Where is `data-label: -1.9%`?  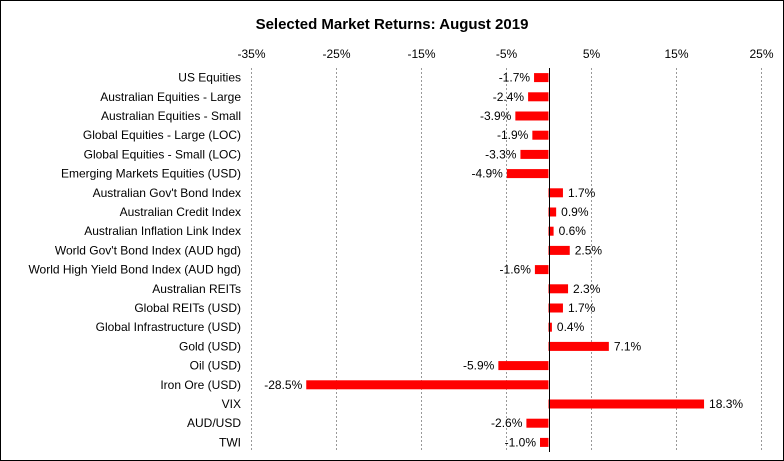
data-label: -1.9% is located at coordinates (513, 135).